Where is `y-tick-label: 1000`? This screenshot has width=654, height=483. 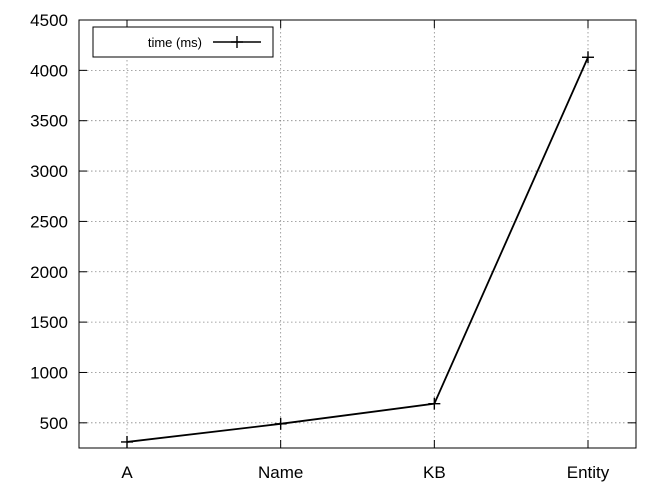 y-tick-label: 1000 is located at coordinates (49, 372).